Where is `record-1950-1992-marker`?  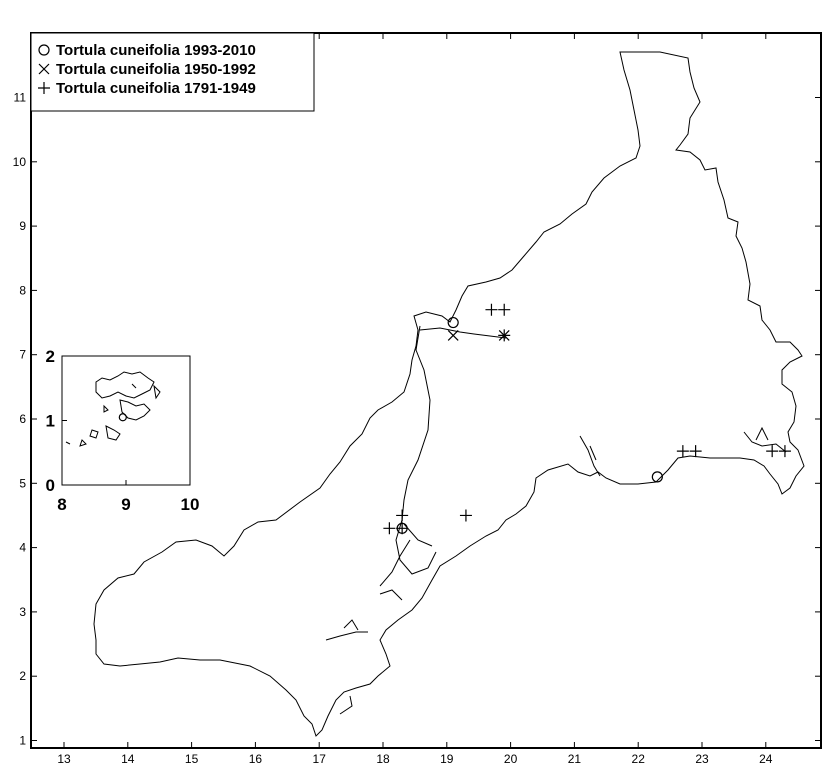
record-1950-1992-marker is located at coordinates (453, 335).